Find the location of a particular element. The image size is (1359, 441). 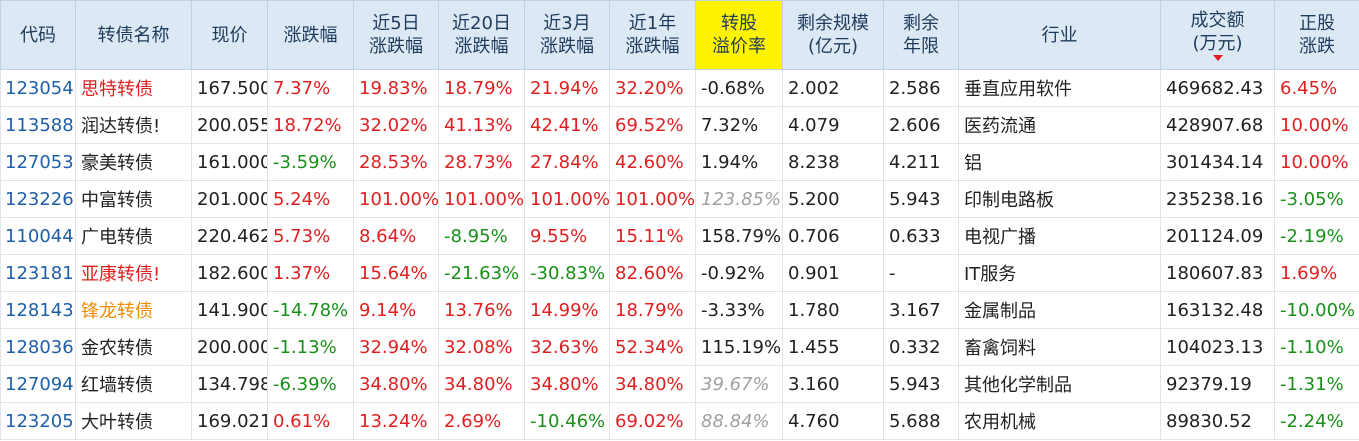

column-header-label: 年限 is located at coordinates (921, 46).